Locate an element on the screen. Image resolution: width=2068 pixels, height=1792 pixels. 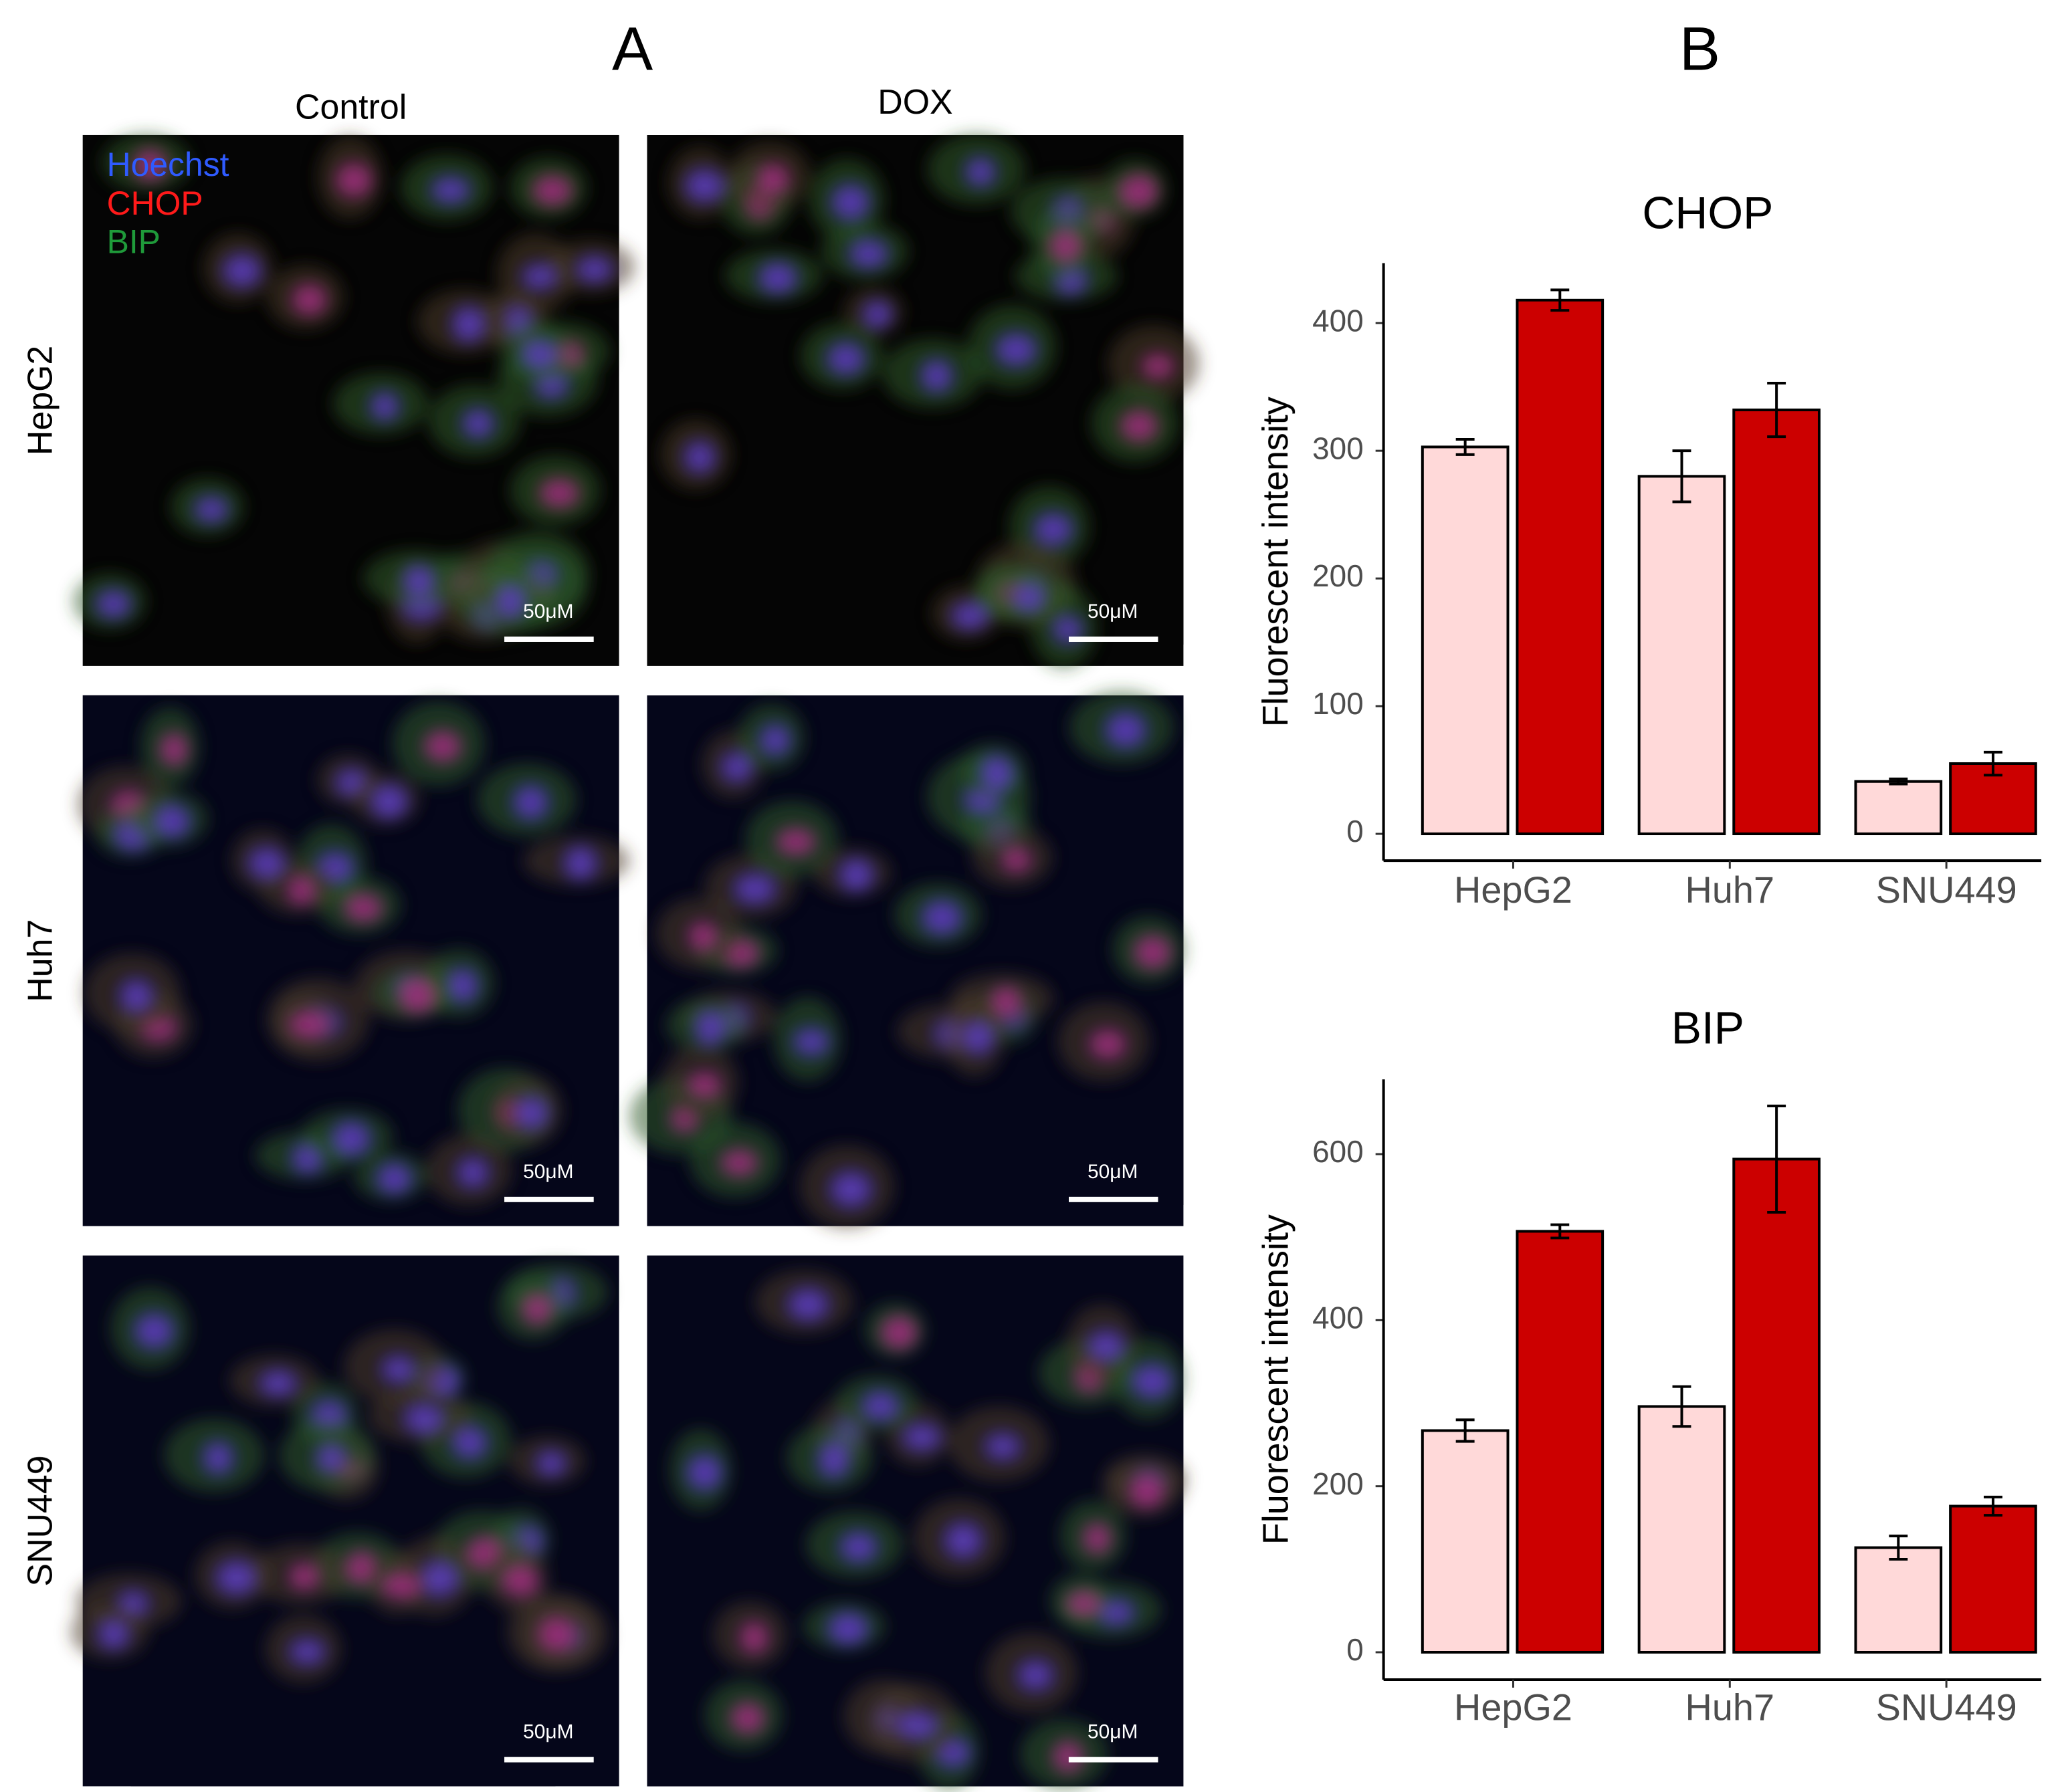
y-axis-label: Fluorescent intensity is located at coordinates (1275, 1379).